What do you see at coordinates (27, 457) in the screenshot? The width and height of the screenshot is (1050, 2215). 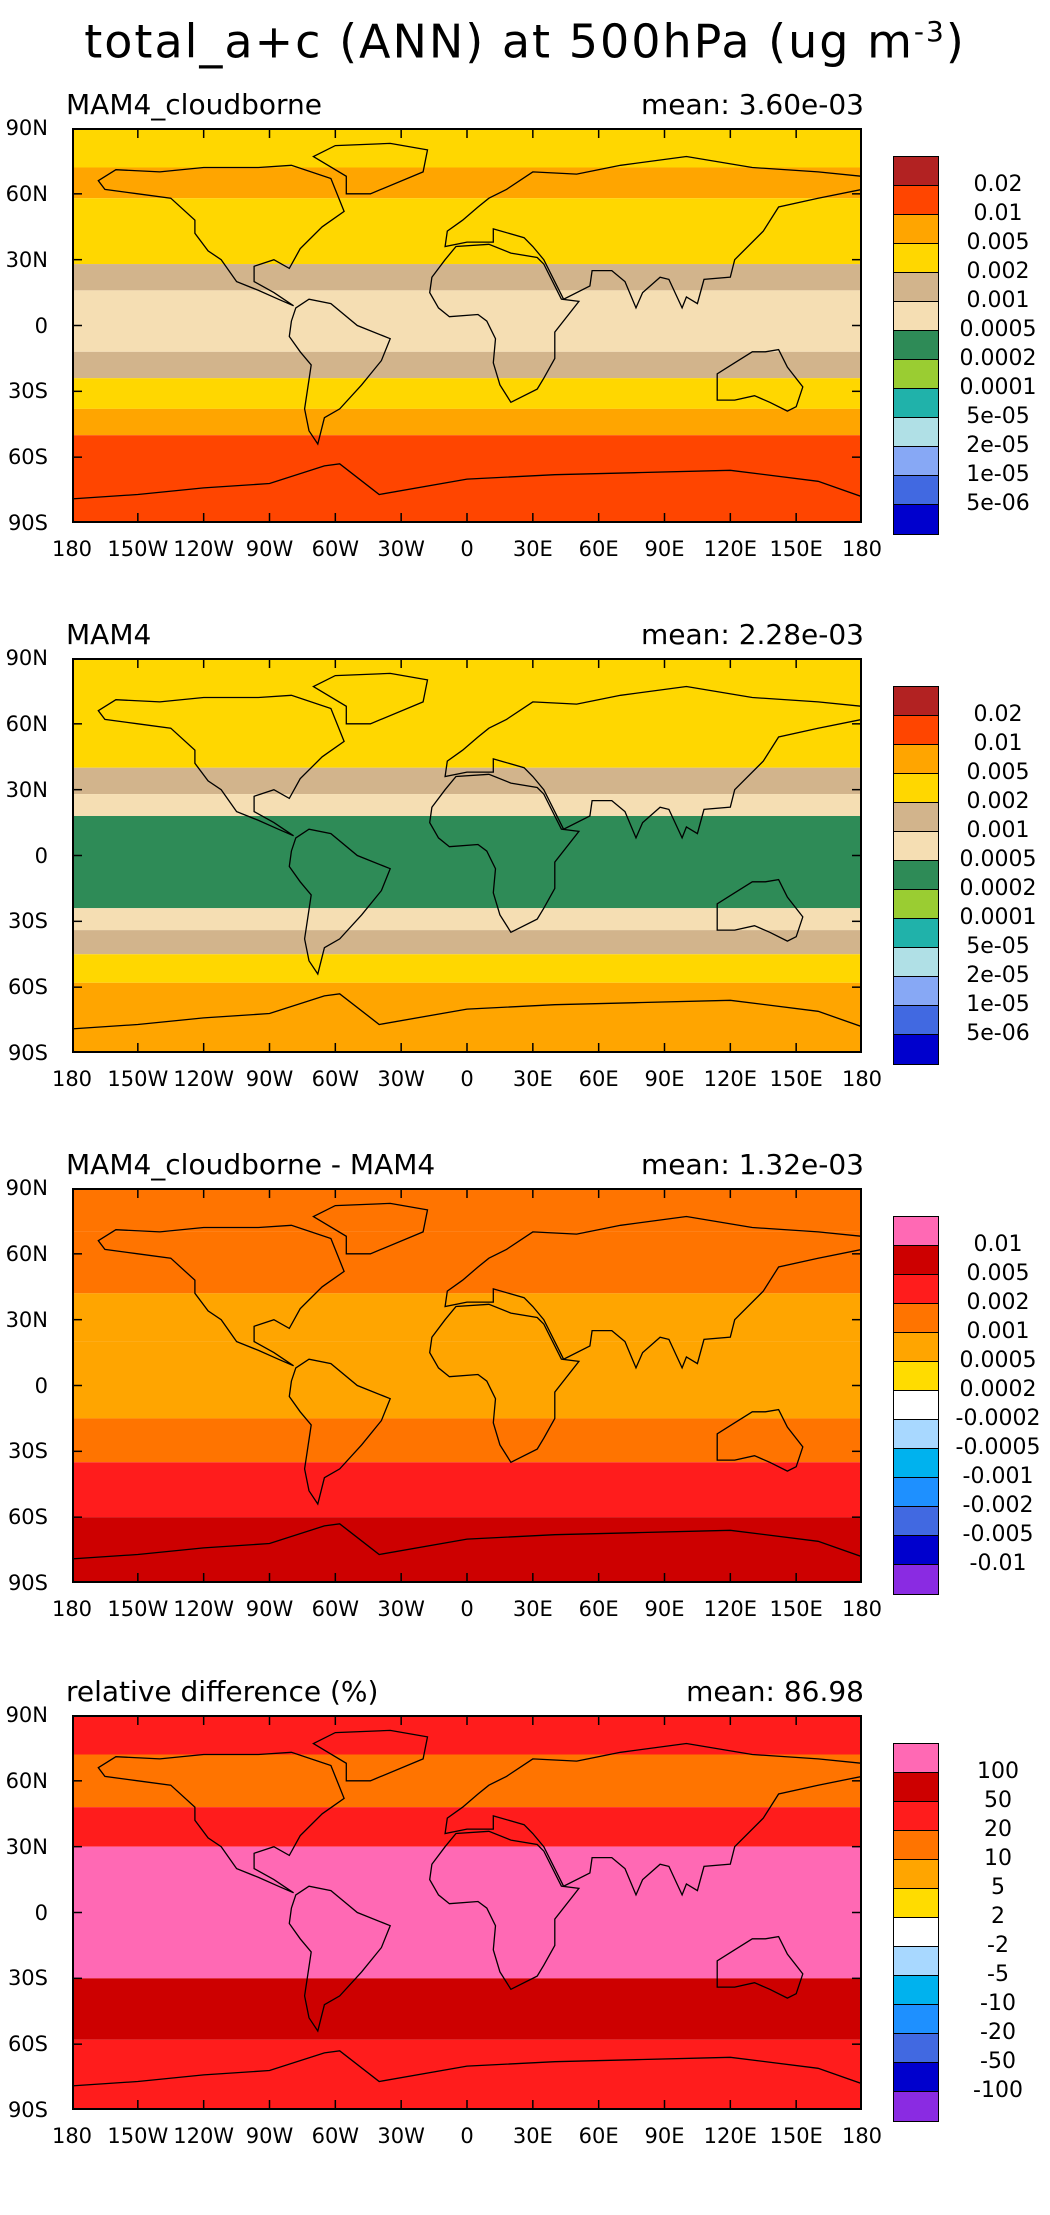 I see `lat-tick-label: 60S` at bounding box center [27, 457].